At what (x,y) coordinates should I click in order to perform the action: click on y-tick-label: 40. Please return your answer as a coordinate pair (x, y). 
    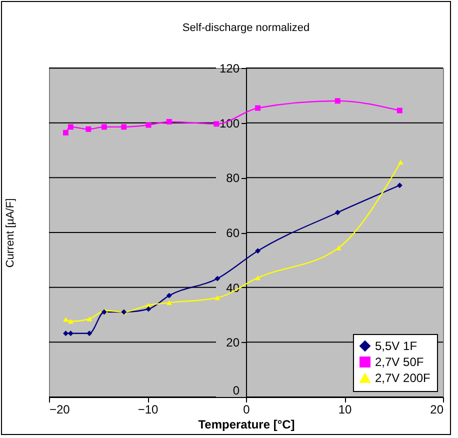
    Looking at the image, I should click on (233, 287).